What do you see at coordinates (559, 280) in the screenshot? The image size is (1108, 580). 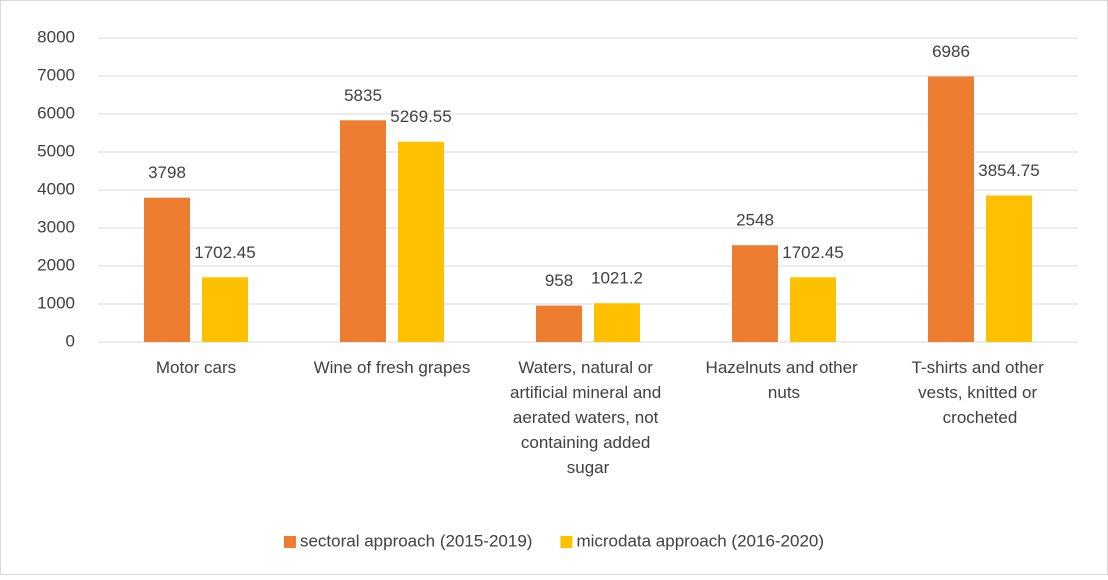 I see `data-label: 958` at bounding box center [559, 280].